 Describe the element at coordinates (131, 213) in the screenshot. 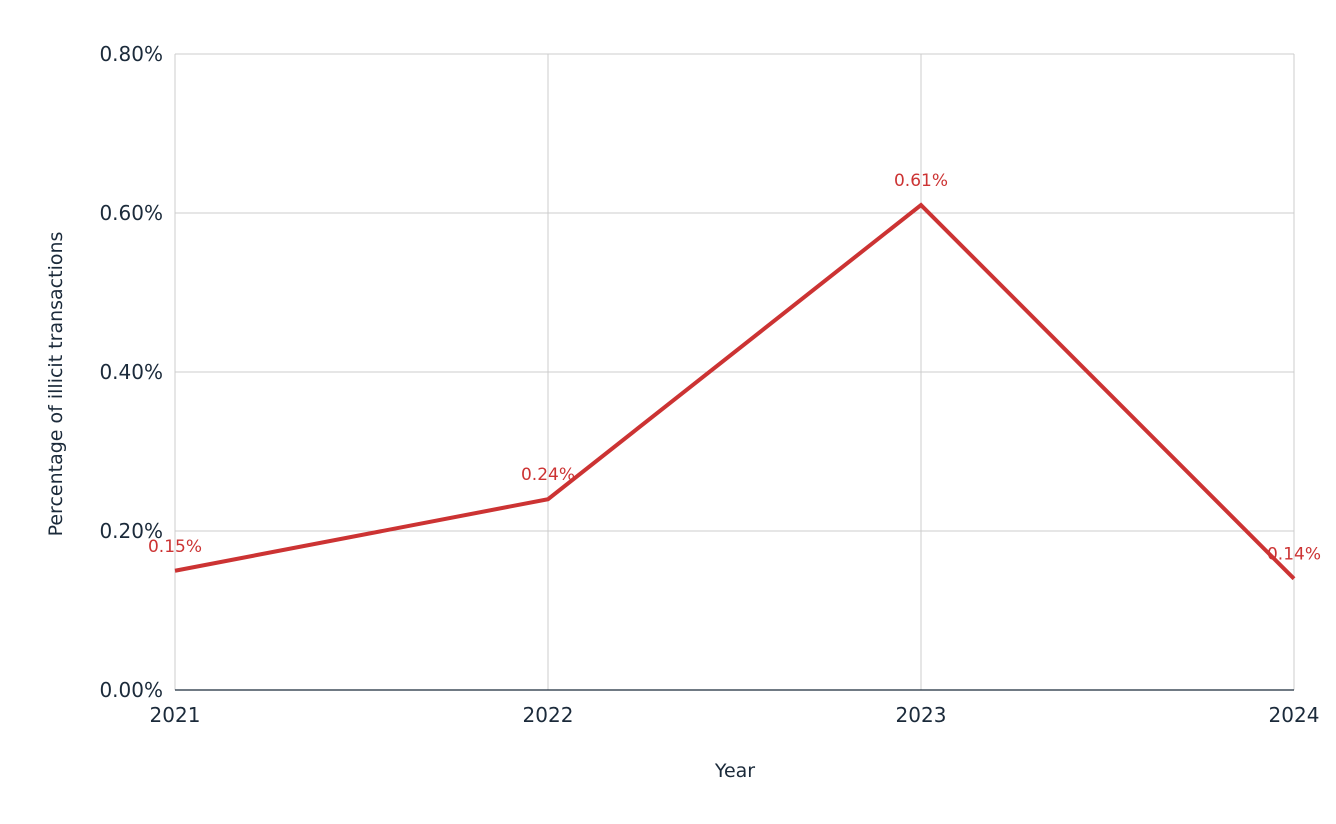

I see `y-tick-label: 0.60%` at that location.